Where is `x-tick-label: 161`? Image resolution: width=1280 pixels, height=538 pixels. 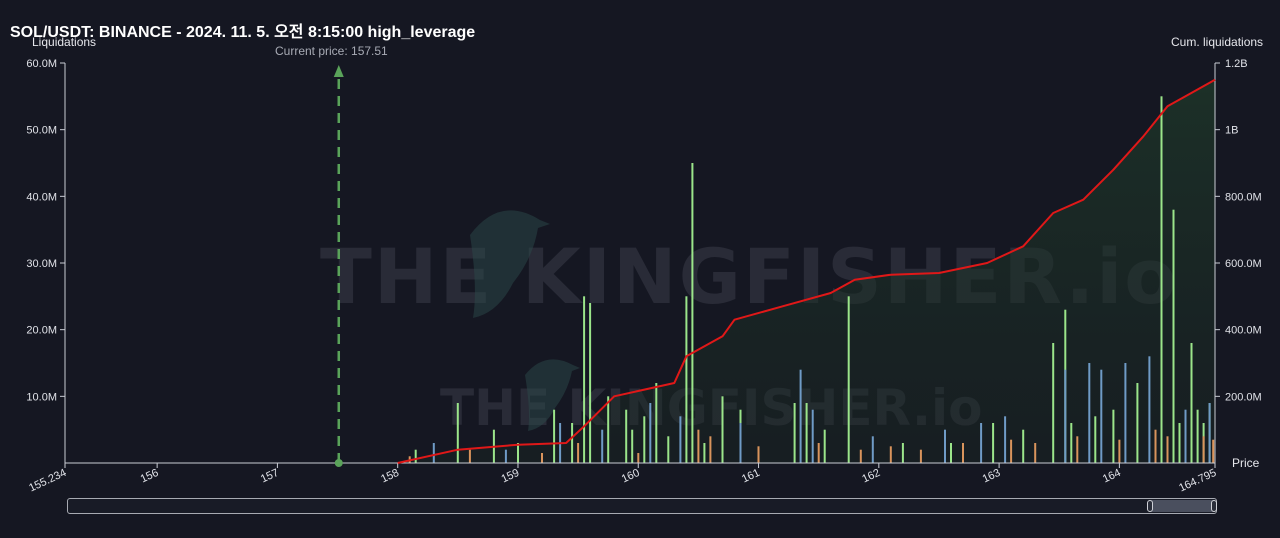
x-tick-label: 161 is located at coordinates (751, 476).